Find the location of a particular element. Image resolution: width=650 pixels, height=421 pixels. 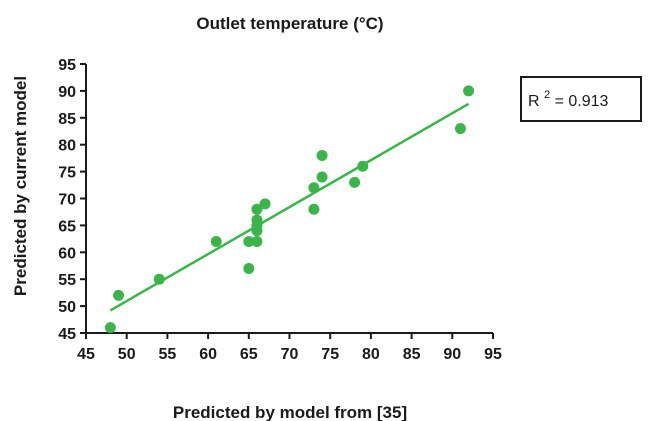

y-axis-label: Predicted by current model is located at coordinates (20, 186).